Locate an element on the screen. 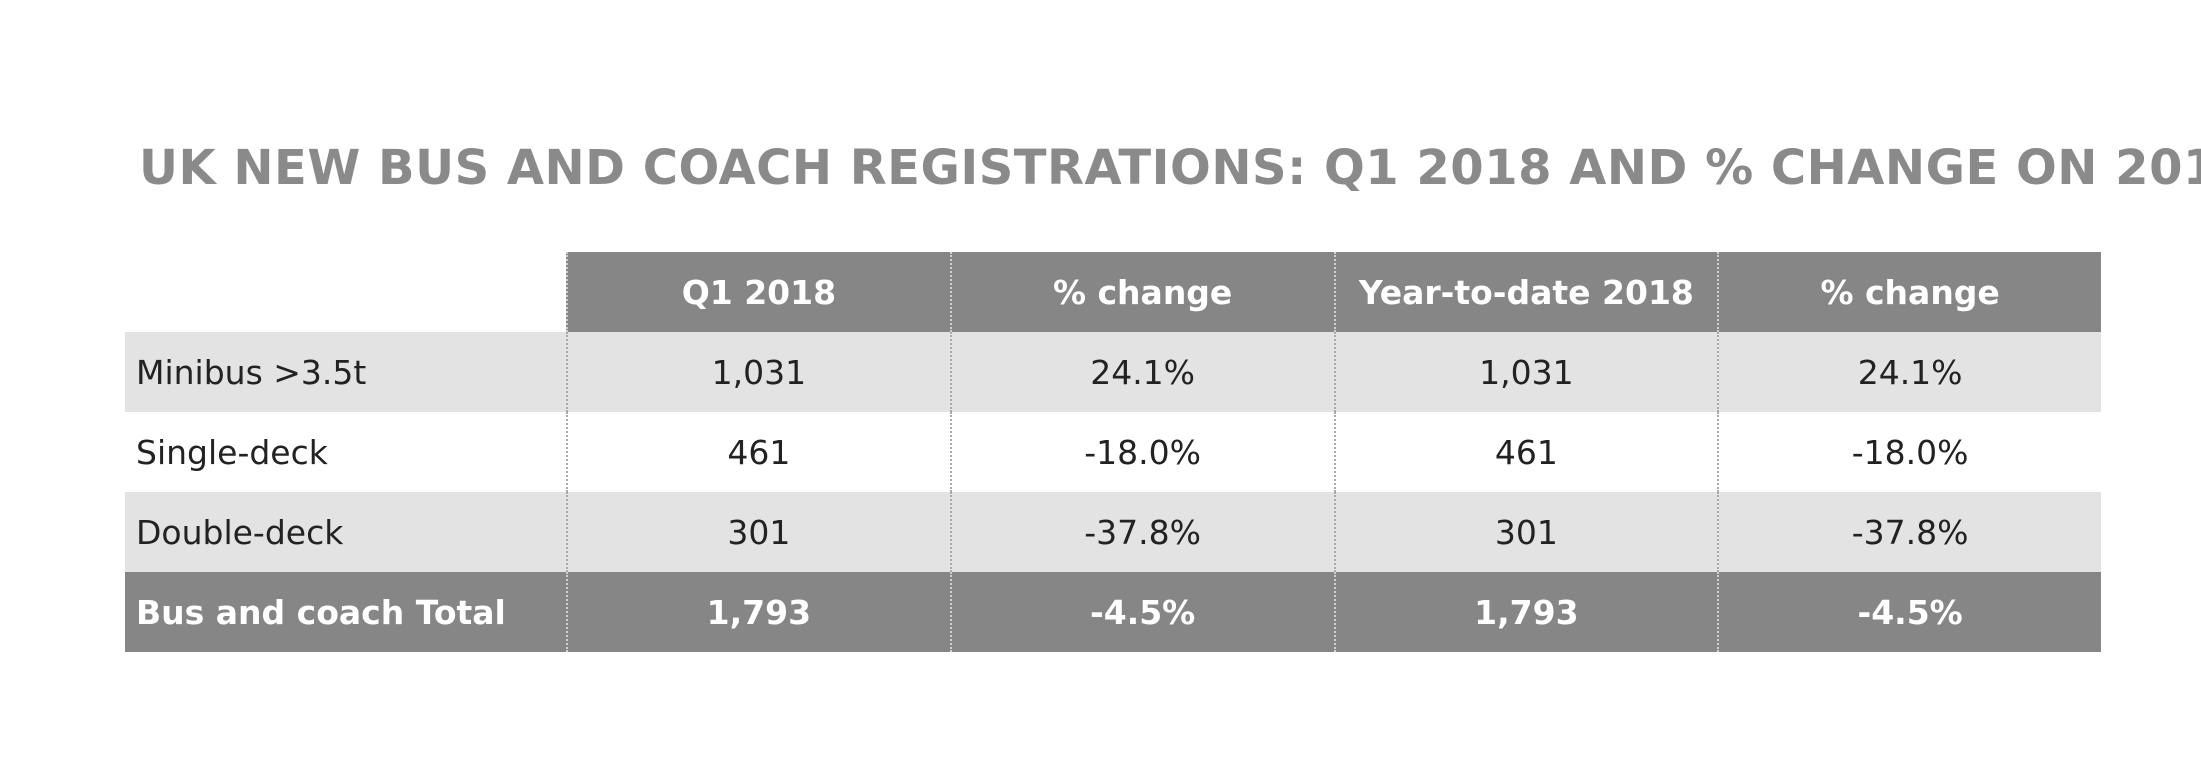  header-cell-q1-change: % change is located at coordinates (1141, 292).